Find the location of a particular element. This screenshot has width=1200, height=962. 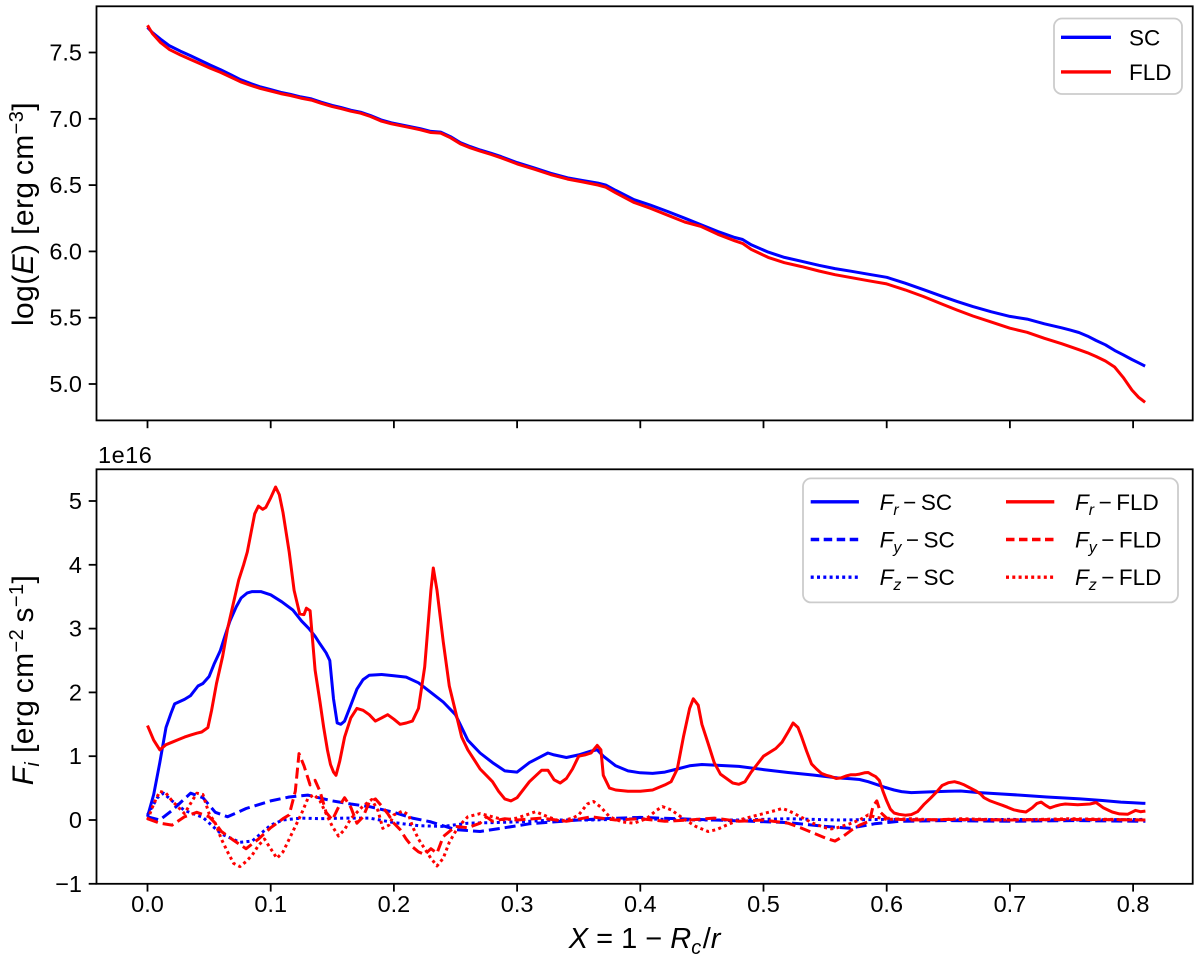

svg-text: 5 is located at coordinates (75, 501).